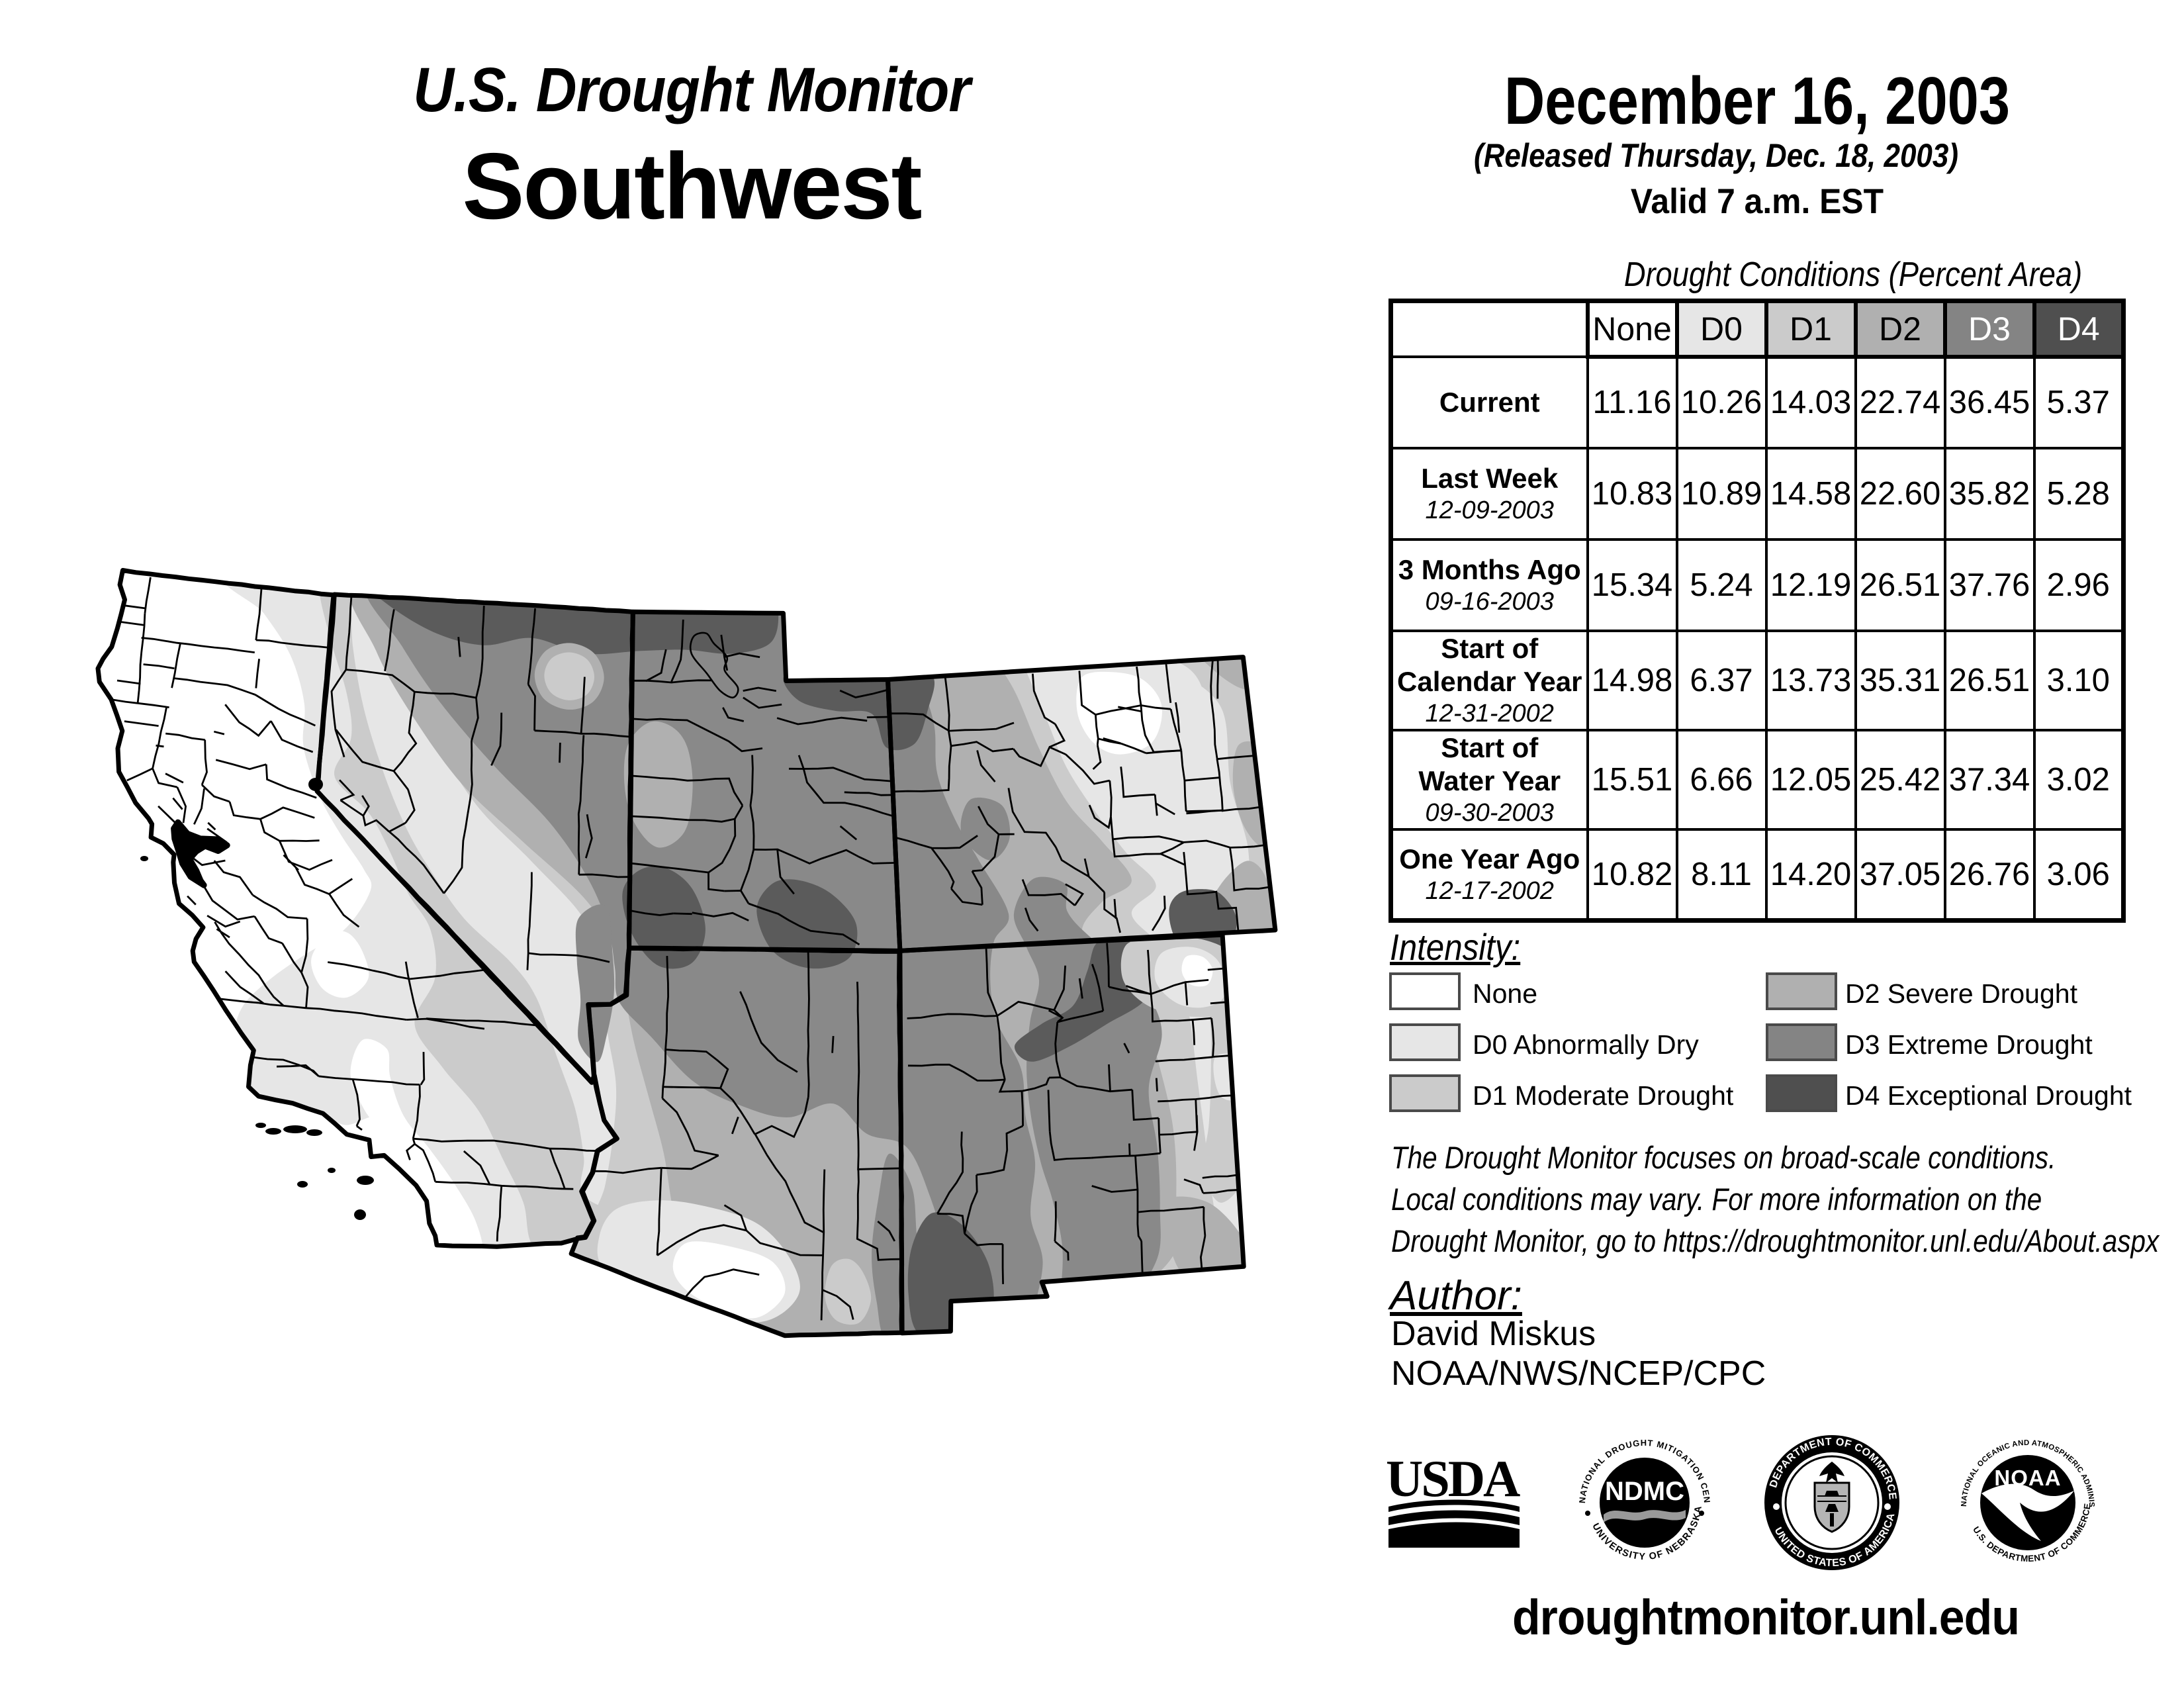  Describe the element at coordinates (1644, 1491) in the screenshot. I see `svg-text: NDMC` at that location.